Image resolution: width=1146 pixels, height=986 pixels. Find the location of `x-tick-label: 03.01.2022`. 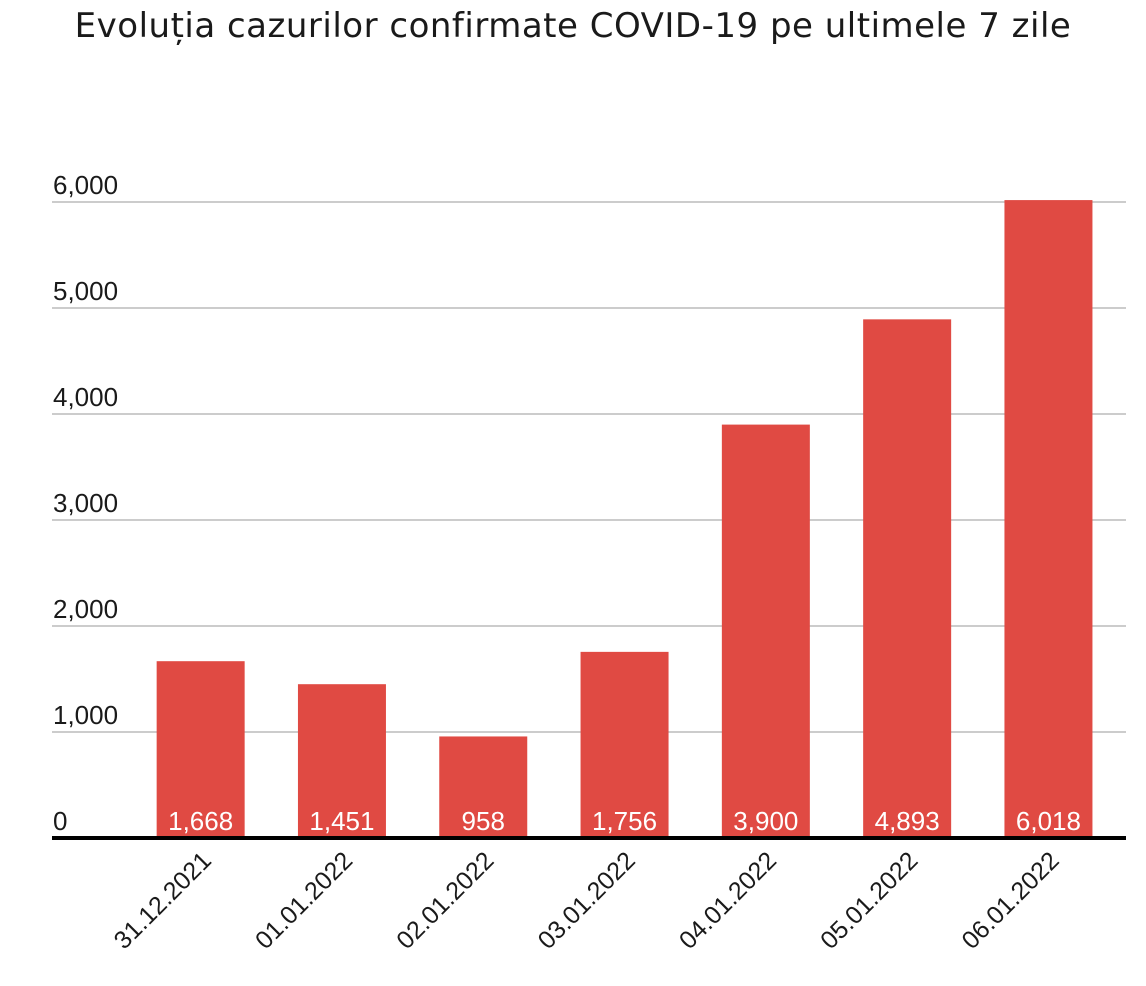

x-tick-label: 03.01.2022 is located at coordinates (587, 900).